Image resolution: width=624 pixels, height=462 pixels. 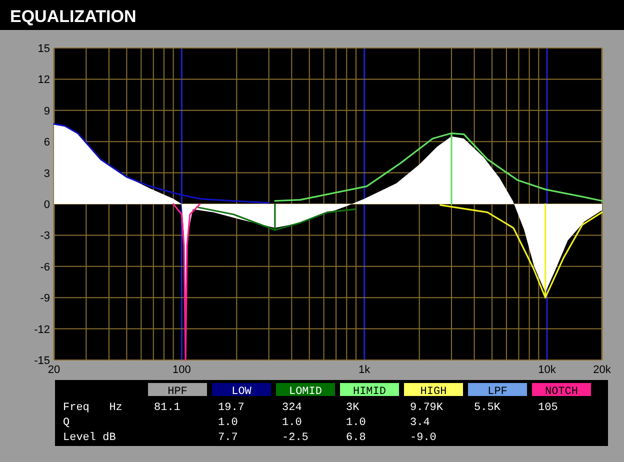 I want to click on y-tick-label: -12, so click(x=42, y=330).